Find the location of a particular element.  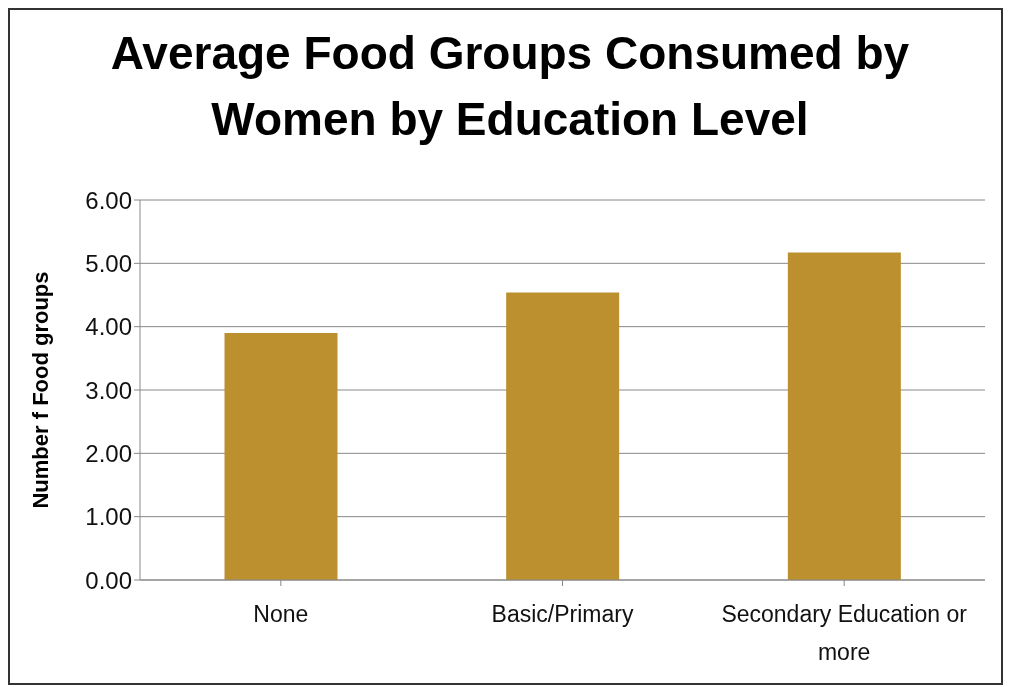

y-tick-label: 5.00 is located at coordinates (108, 263).